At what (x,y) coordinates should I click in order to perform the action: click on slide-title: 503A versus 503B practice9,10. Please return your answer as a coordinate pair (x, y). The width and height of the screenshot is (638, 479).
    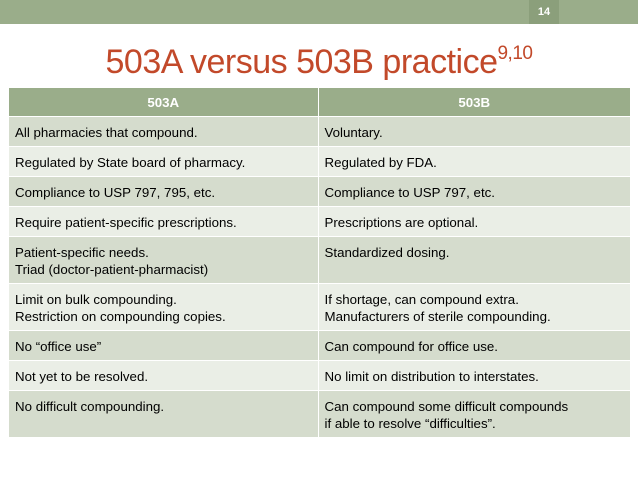
    Looking at the image, I should click on (319, 62).